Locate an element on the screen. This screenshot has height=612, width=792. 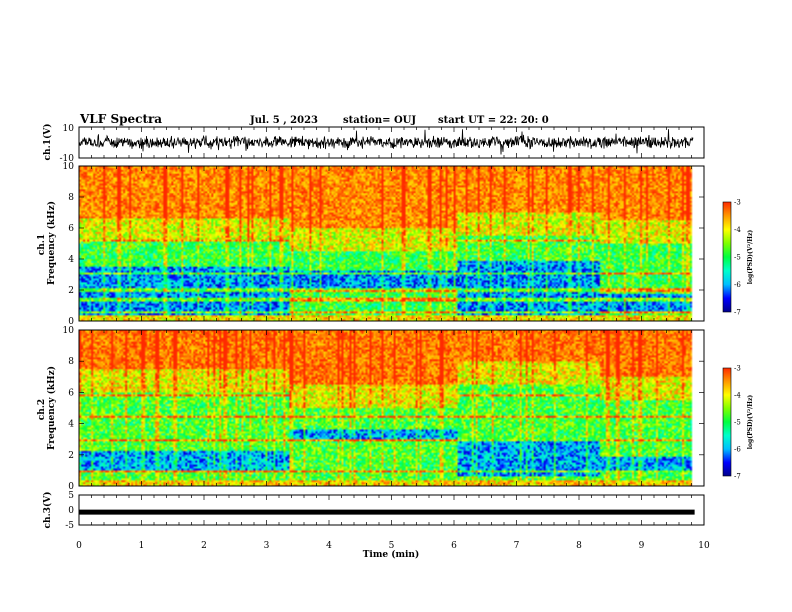
ch3-ytick-label: 0 is located at coordinates (71, 511).